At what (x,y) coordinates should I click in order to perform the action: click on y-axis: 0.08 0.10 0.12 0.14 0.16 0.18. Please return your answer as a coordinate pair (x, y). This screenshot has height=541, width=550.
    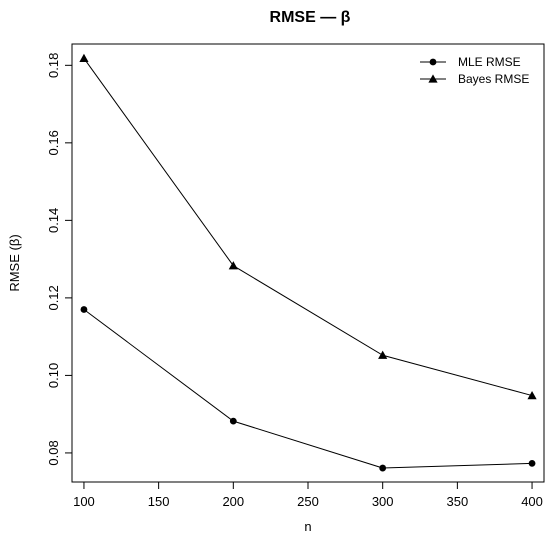
    Looking at the image, I should click on (59, 259).